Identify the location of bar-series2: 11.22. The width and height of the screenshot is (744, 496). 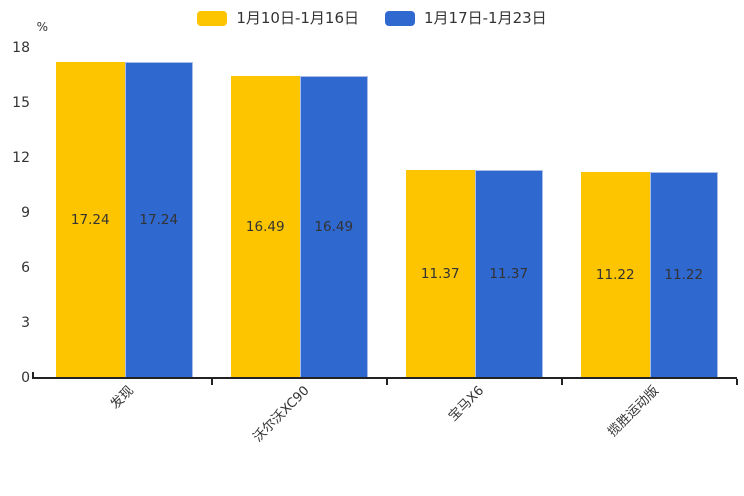
(683, 275).